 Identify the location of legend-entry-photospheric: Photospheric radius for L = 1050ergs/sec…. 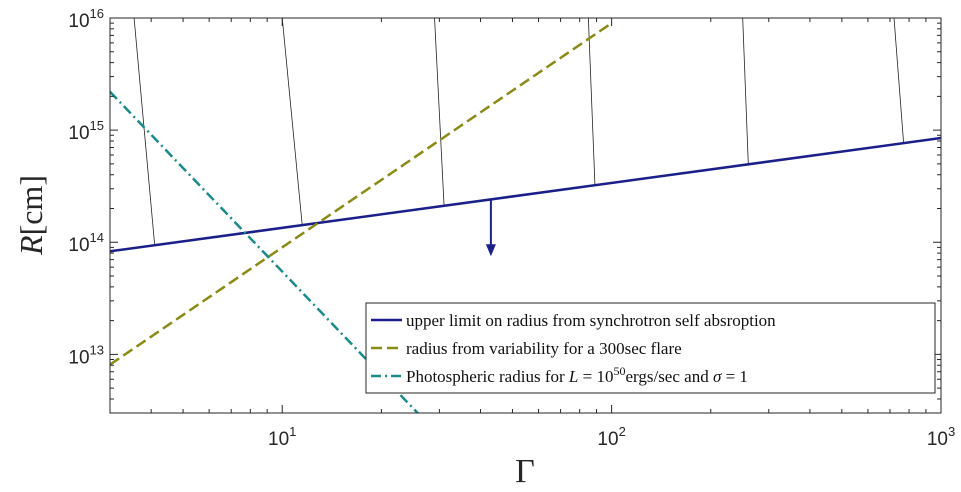
(577, 375).